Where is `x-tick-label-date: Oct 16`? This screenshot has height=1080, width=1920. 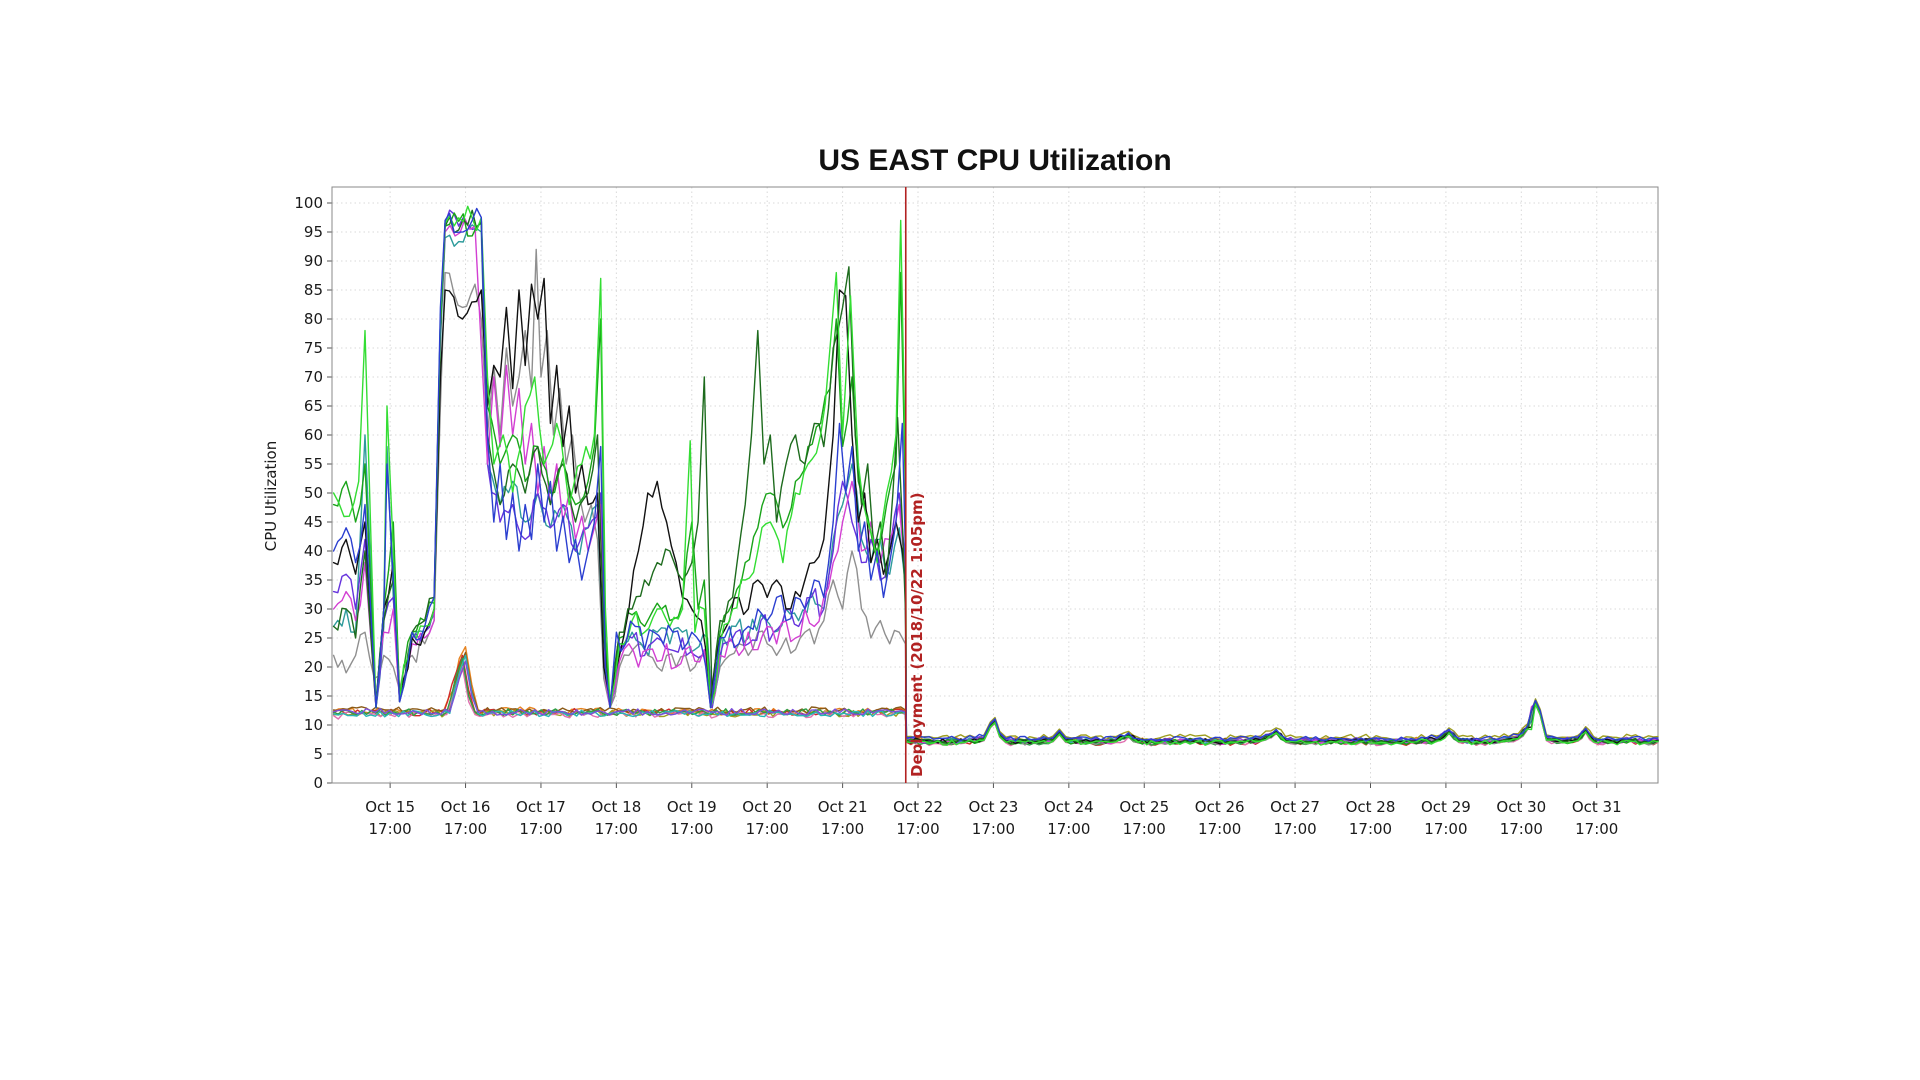
x-tick-label-date: Oct 16 is located at coordinates (466, 807).